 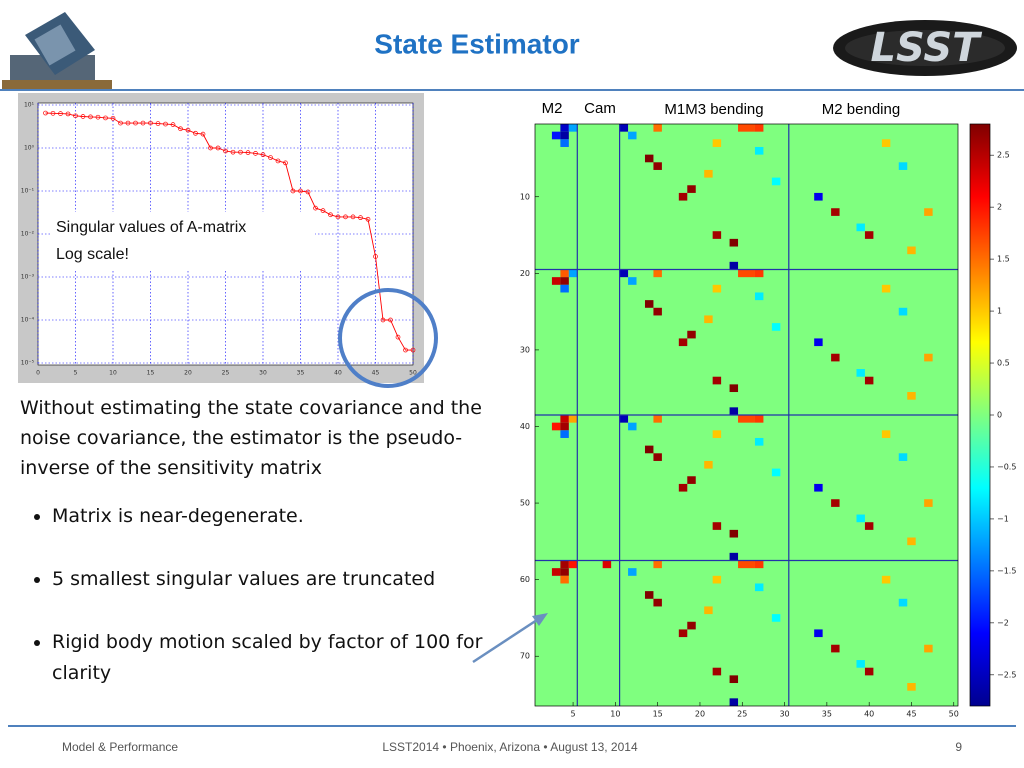 What do you see at coordinates (1003, 363) in the screenshot?
I see `colorbar-label: 0.5` at bounding box center [1003, 363].